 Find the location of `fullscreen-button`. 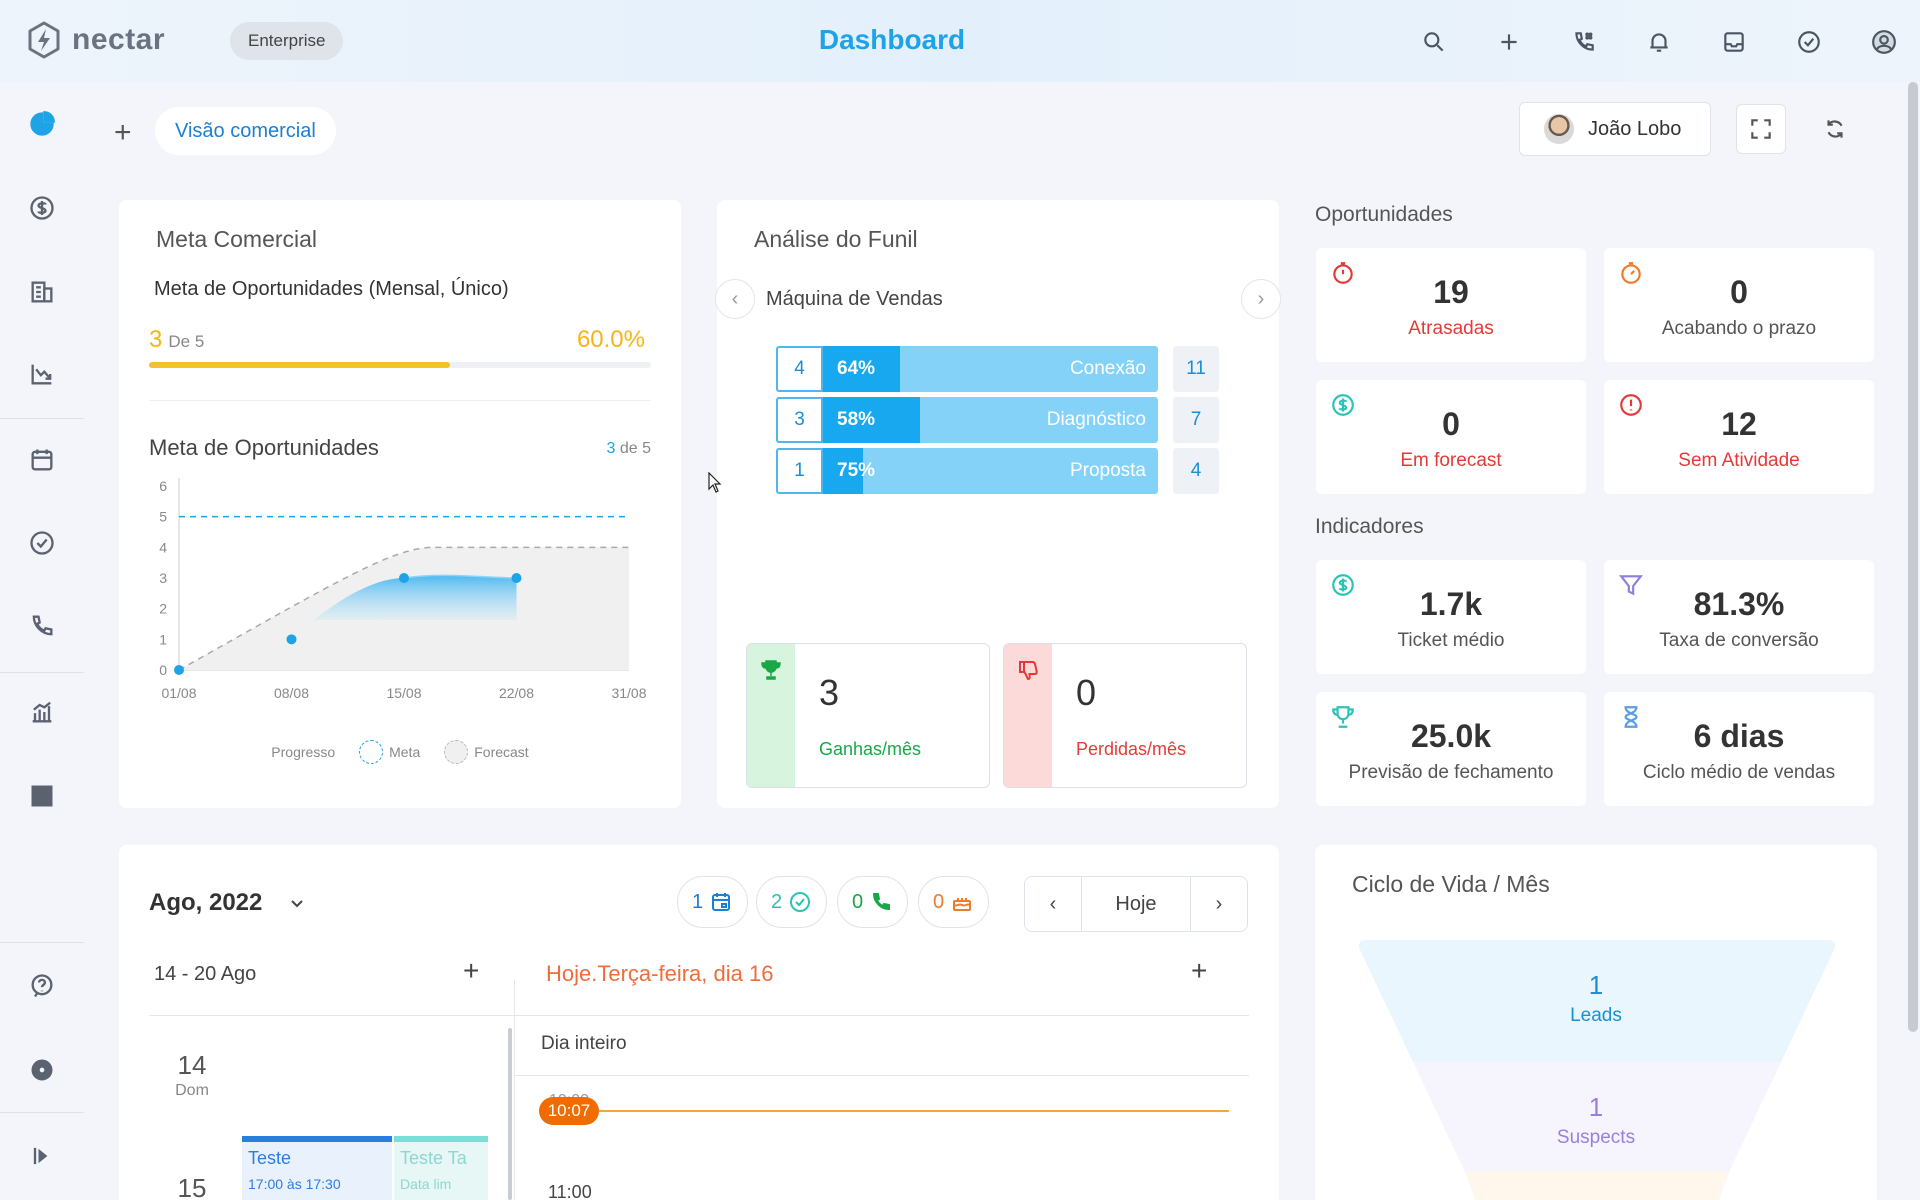

fullscreen-button is located at coordinates (1761, 129).